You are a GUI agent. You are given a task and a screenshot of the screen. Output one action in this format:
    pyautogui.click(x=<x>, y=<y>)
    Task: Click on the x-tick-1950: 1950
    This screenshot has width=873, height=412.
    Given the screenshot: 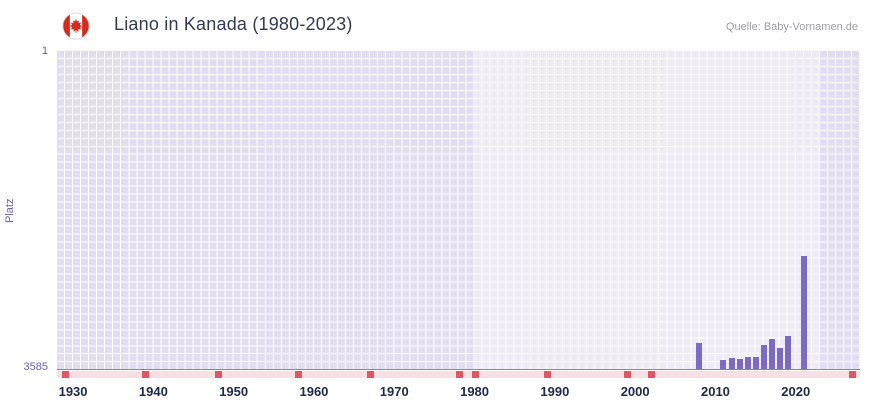 What is the action you would take?
    pyautogui.click(x=234, y=391)
    